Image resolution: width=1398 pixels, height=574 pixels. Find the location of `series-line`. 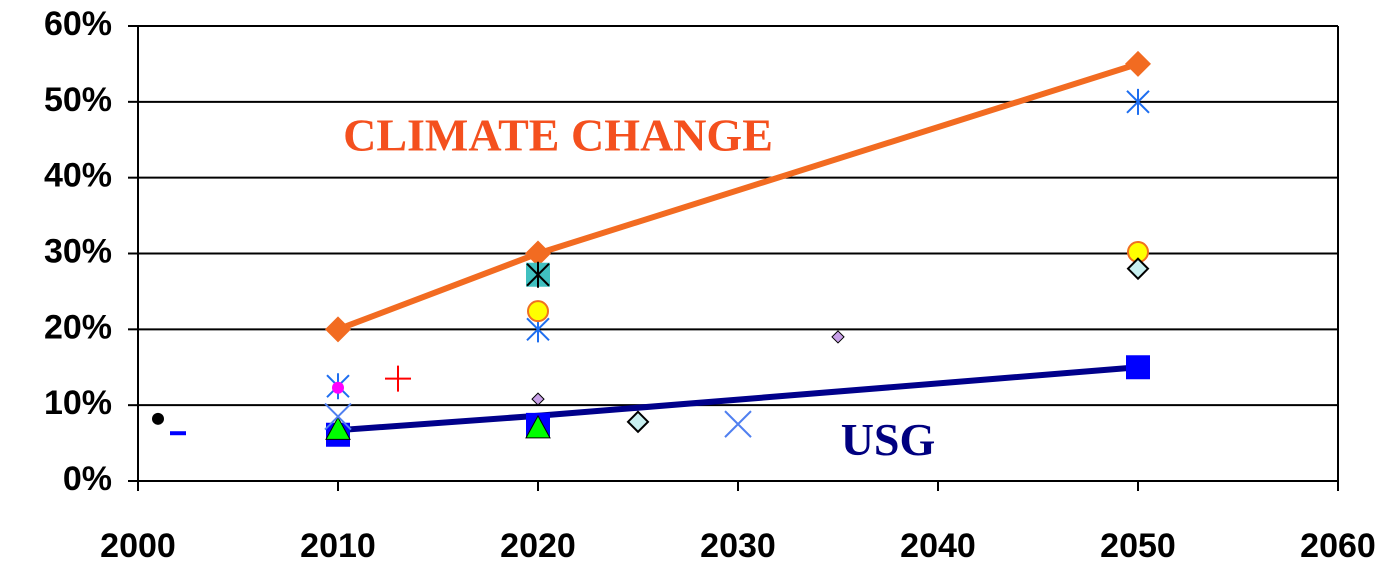

series-line is located at coordinates (738, 399).